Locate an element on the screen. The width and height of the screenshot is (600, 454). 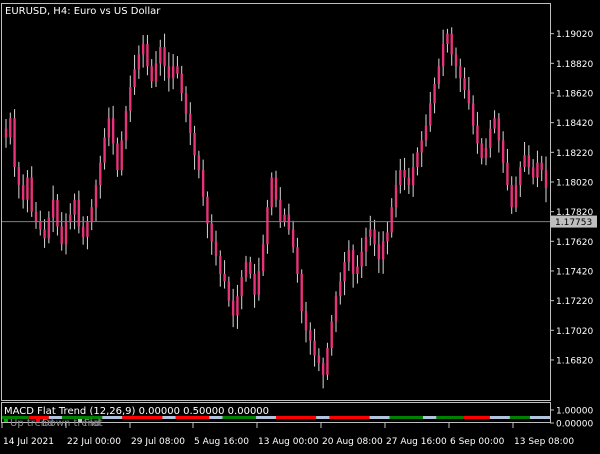
price-tick-label: 1.18620 is located at coordinates (574, 94).